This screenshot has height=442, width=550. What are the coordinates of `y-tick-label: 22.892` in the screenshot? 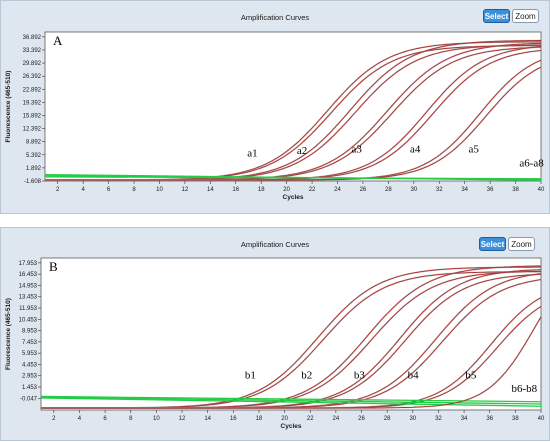 It's located at (32, 90).